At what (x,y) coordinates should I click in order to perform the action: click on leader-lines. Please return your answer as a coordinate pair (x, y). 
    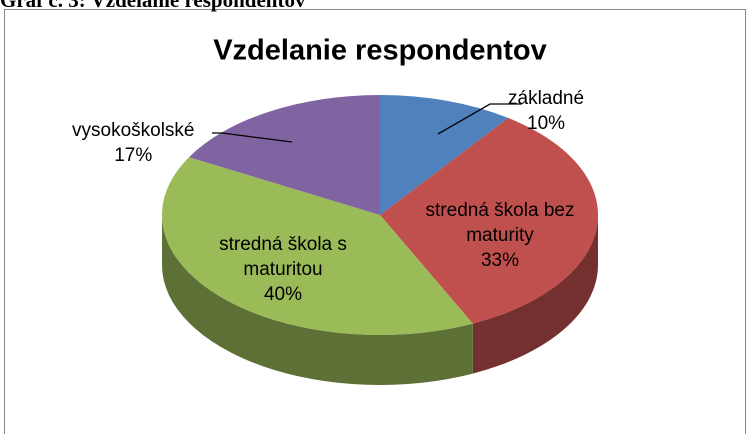
    Looking at the image, I should click on (367, 123).